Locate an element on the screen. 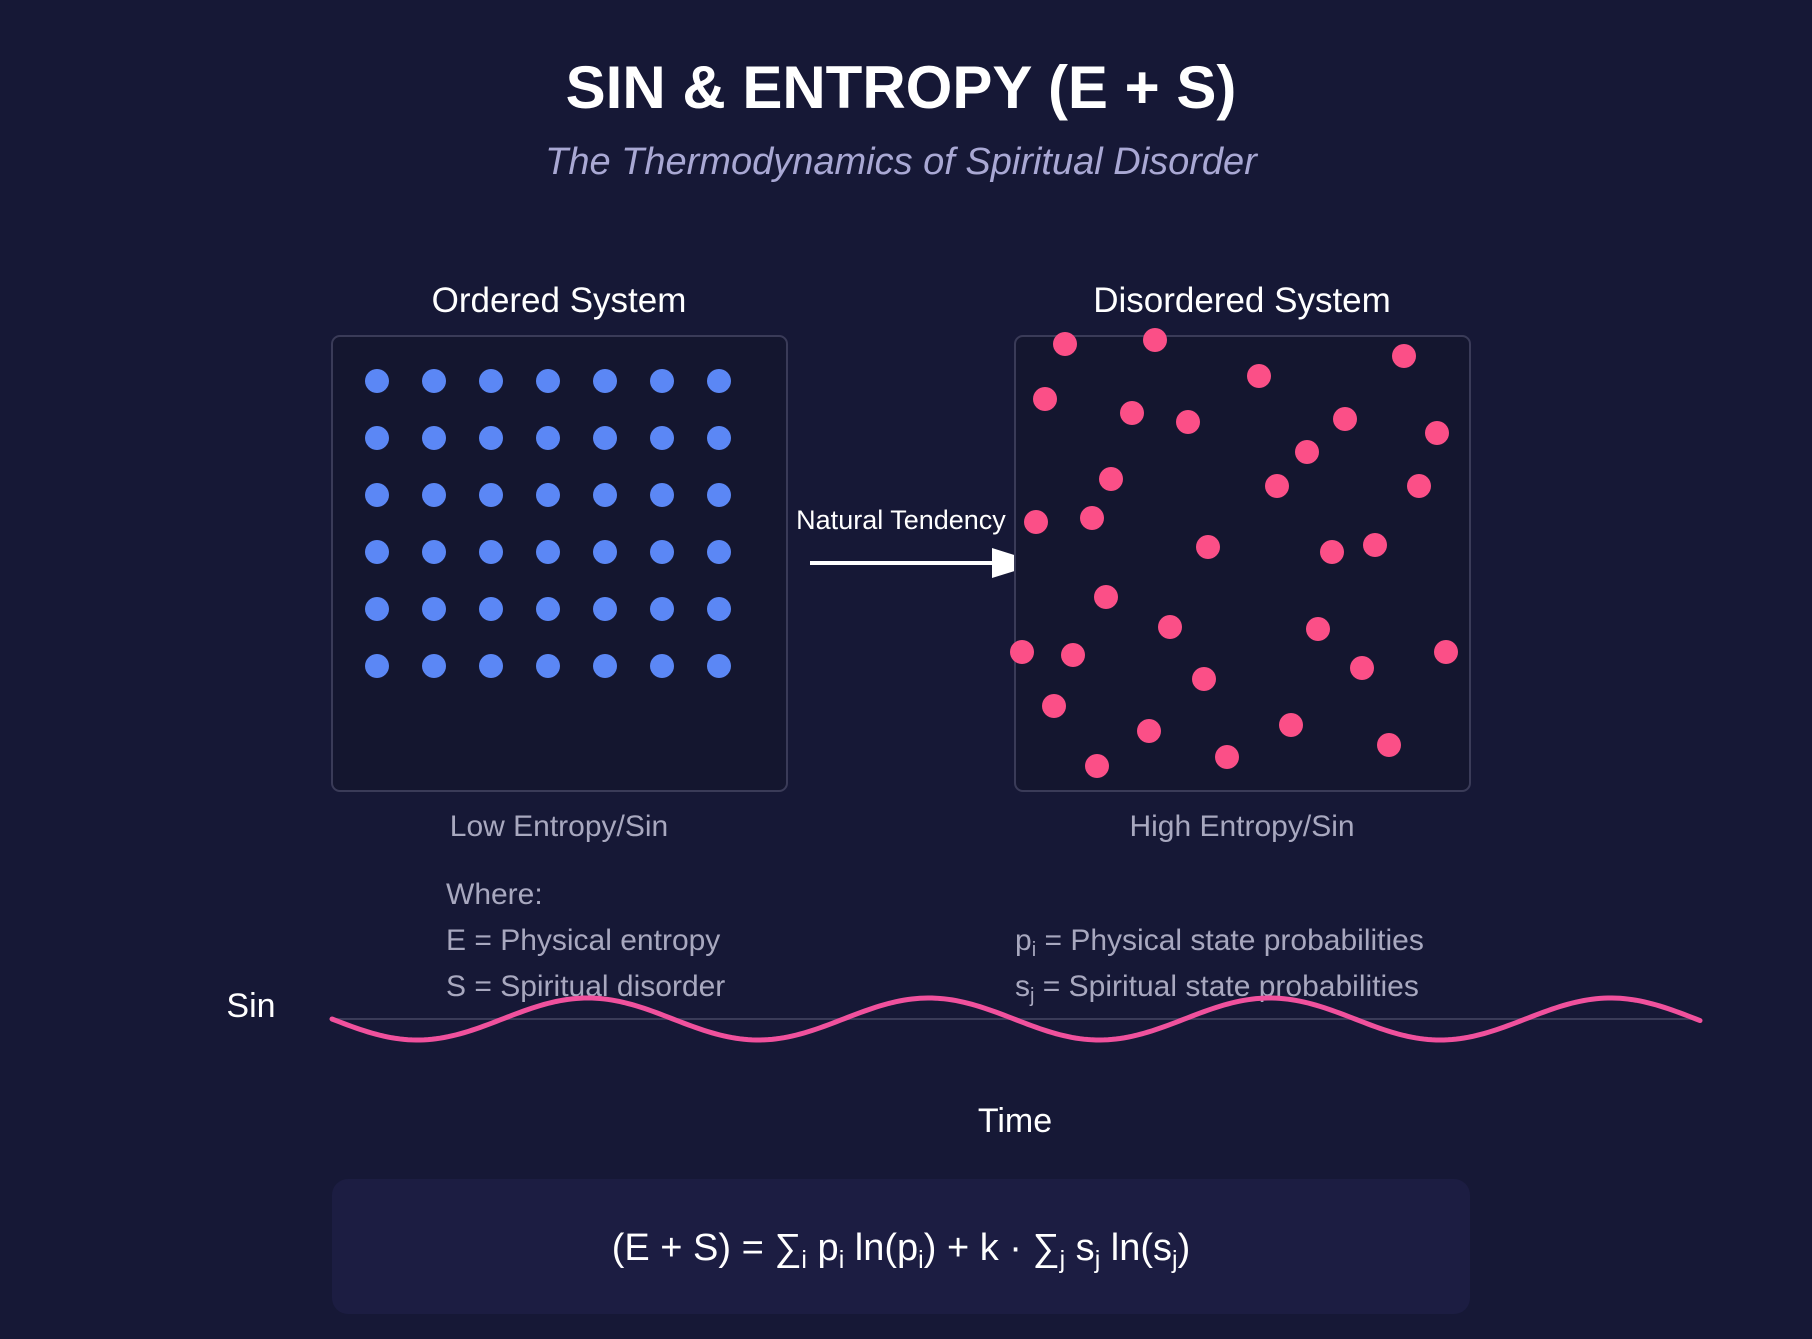 The image size is (1812, 1339). disordered-system-heading: Disordered System is located at coordinates (1242, 300).